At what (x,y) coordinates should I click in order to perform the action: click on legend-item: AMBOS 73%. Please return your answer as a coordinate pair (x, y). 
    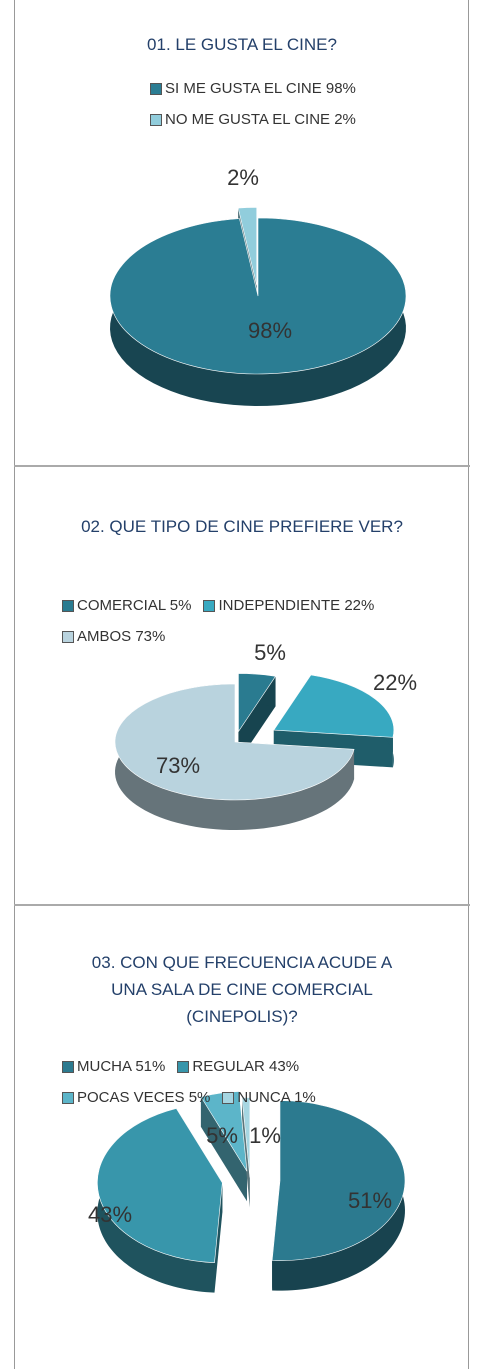
    Looking at the image, I should click on (113, 636).